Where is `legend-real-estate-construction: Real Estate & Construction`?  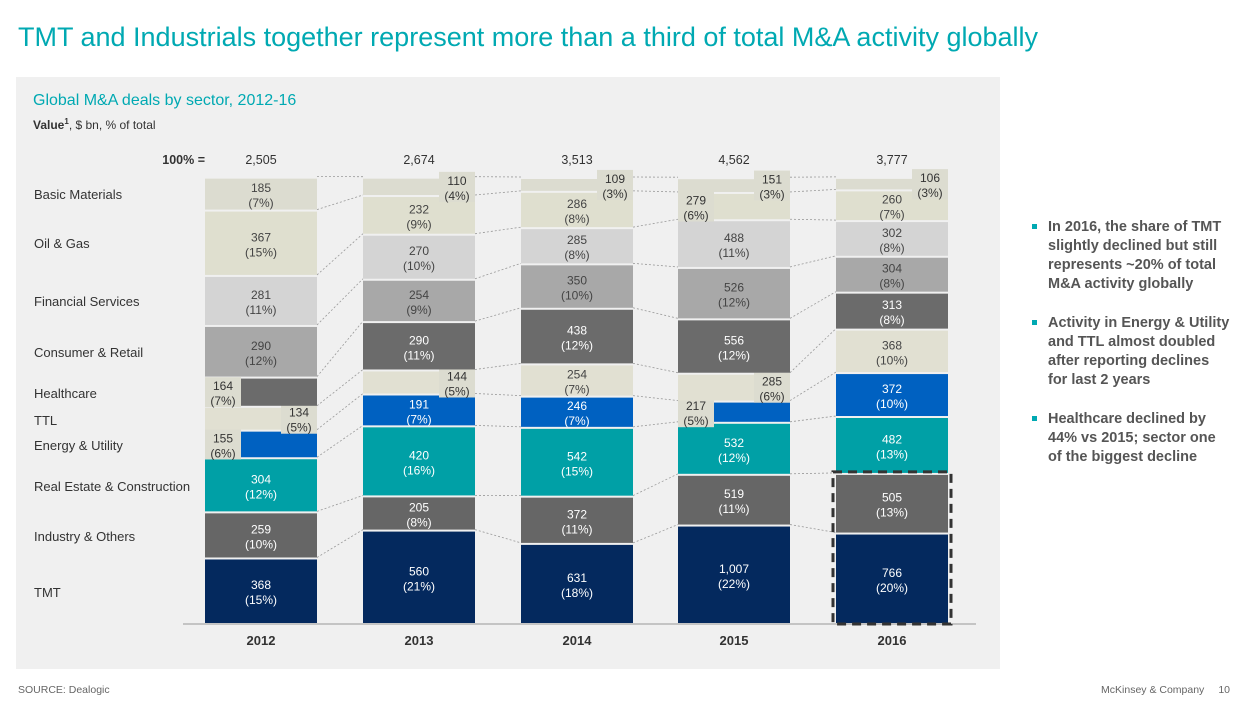
legend-real-estate-construction: Real Estate & Construction is located at coordinates (112, 486).